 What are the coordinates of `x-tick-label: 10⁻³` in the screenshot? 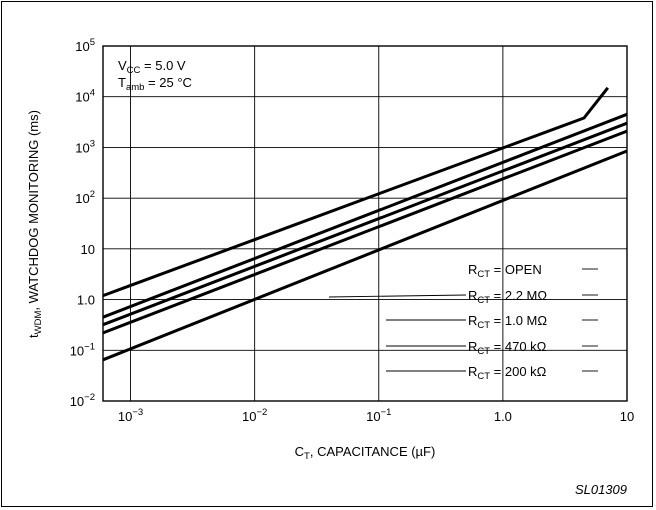 It's located at (130, 415).